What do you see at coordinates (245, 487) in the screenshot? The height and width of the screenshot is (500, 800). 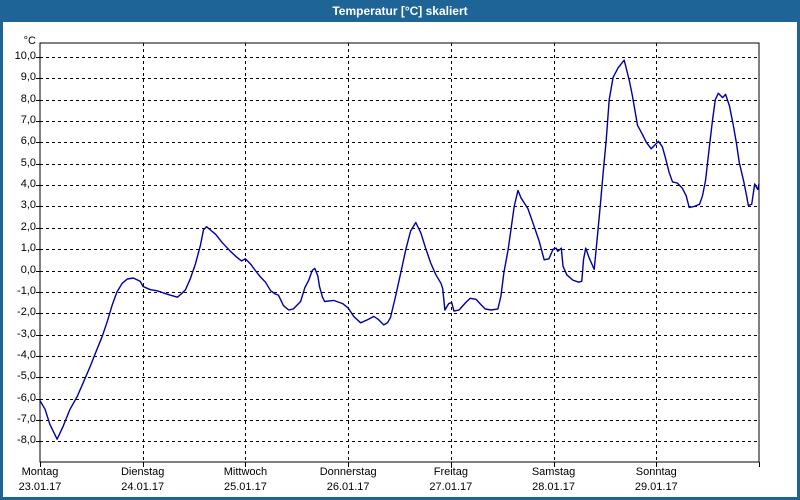 I see `x-axis-day-date: 25.01.17` at bounding box center [245, 487].